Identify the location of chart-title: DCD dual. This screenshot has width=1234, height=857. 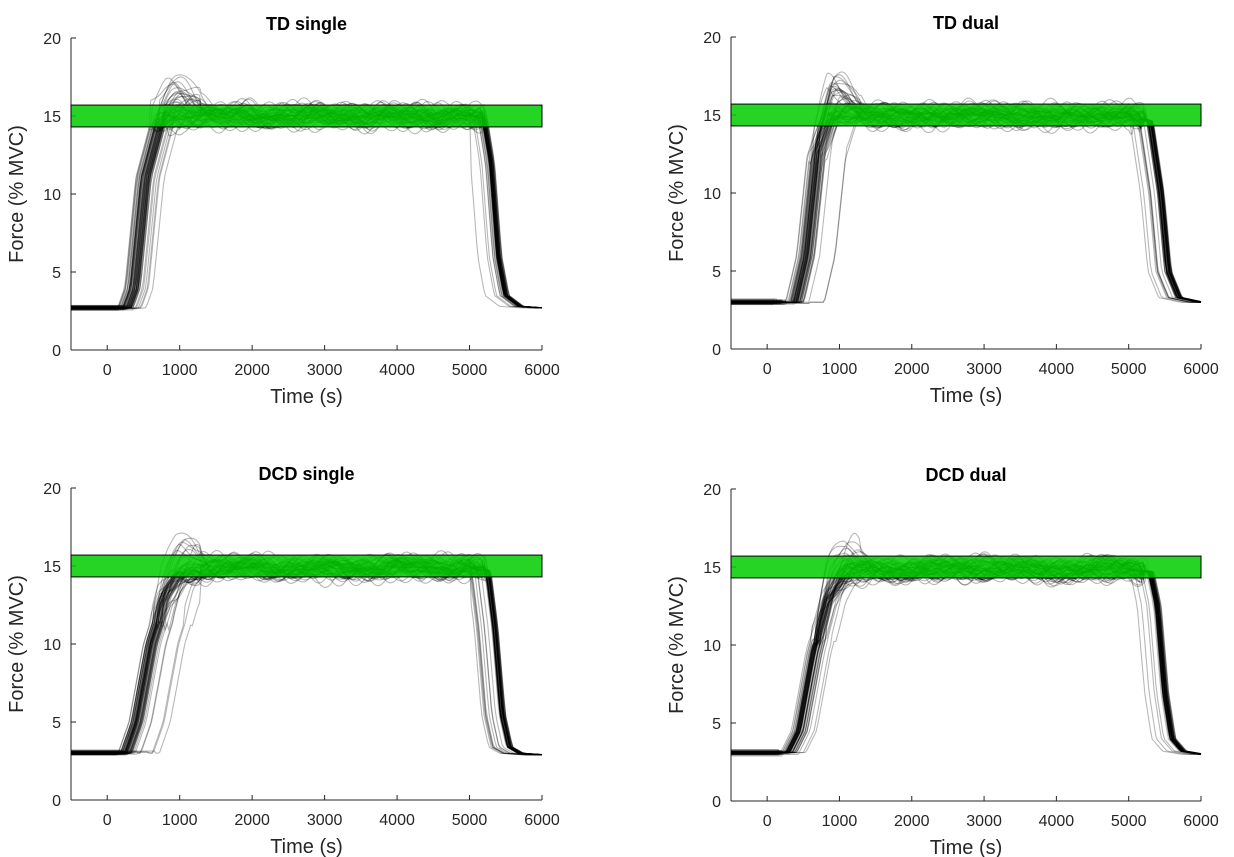
(966, 475).